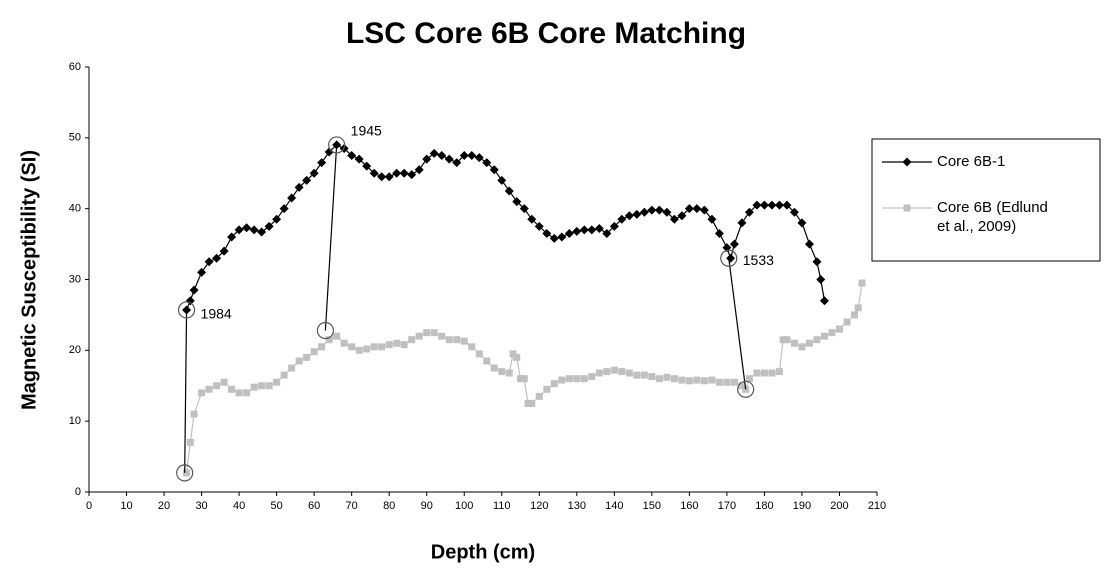 The height and width of the screenshot is (571, 1104). I want to click on legend-label: Core 6B-1, so click(971, 161).